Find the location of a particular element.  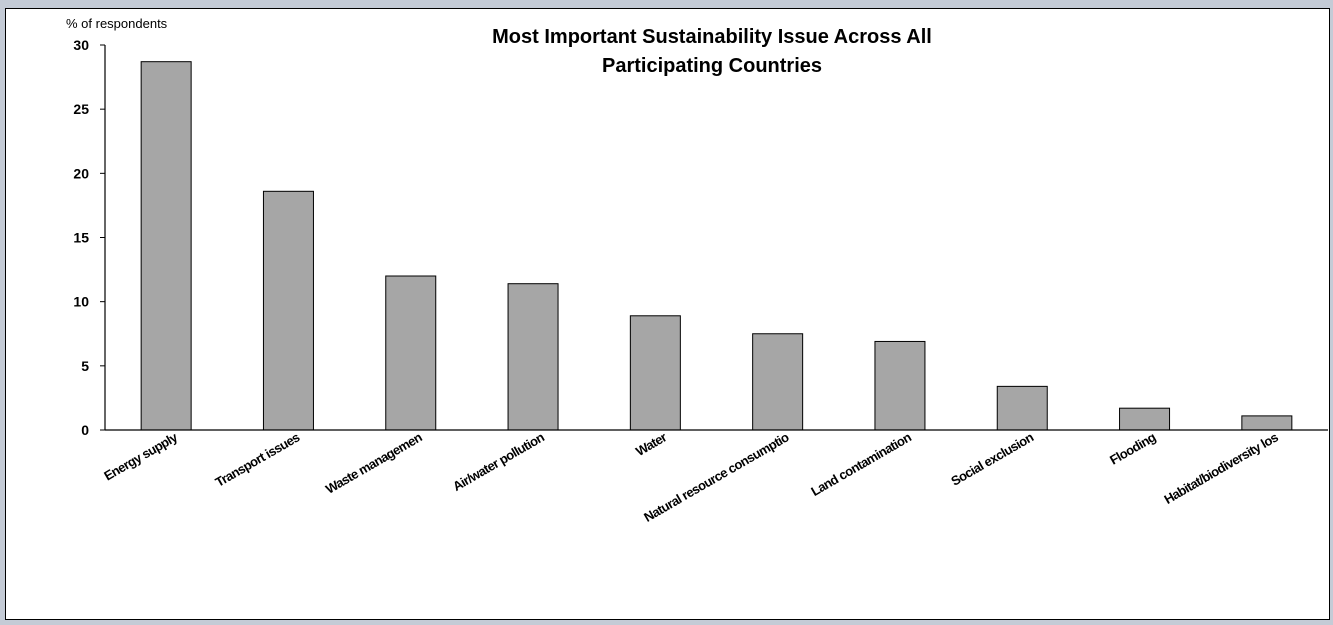

chart-title-line-2: Participating Countries is located at coordinates (712, 66).